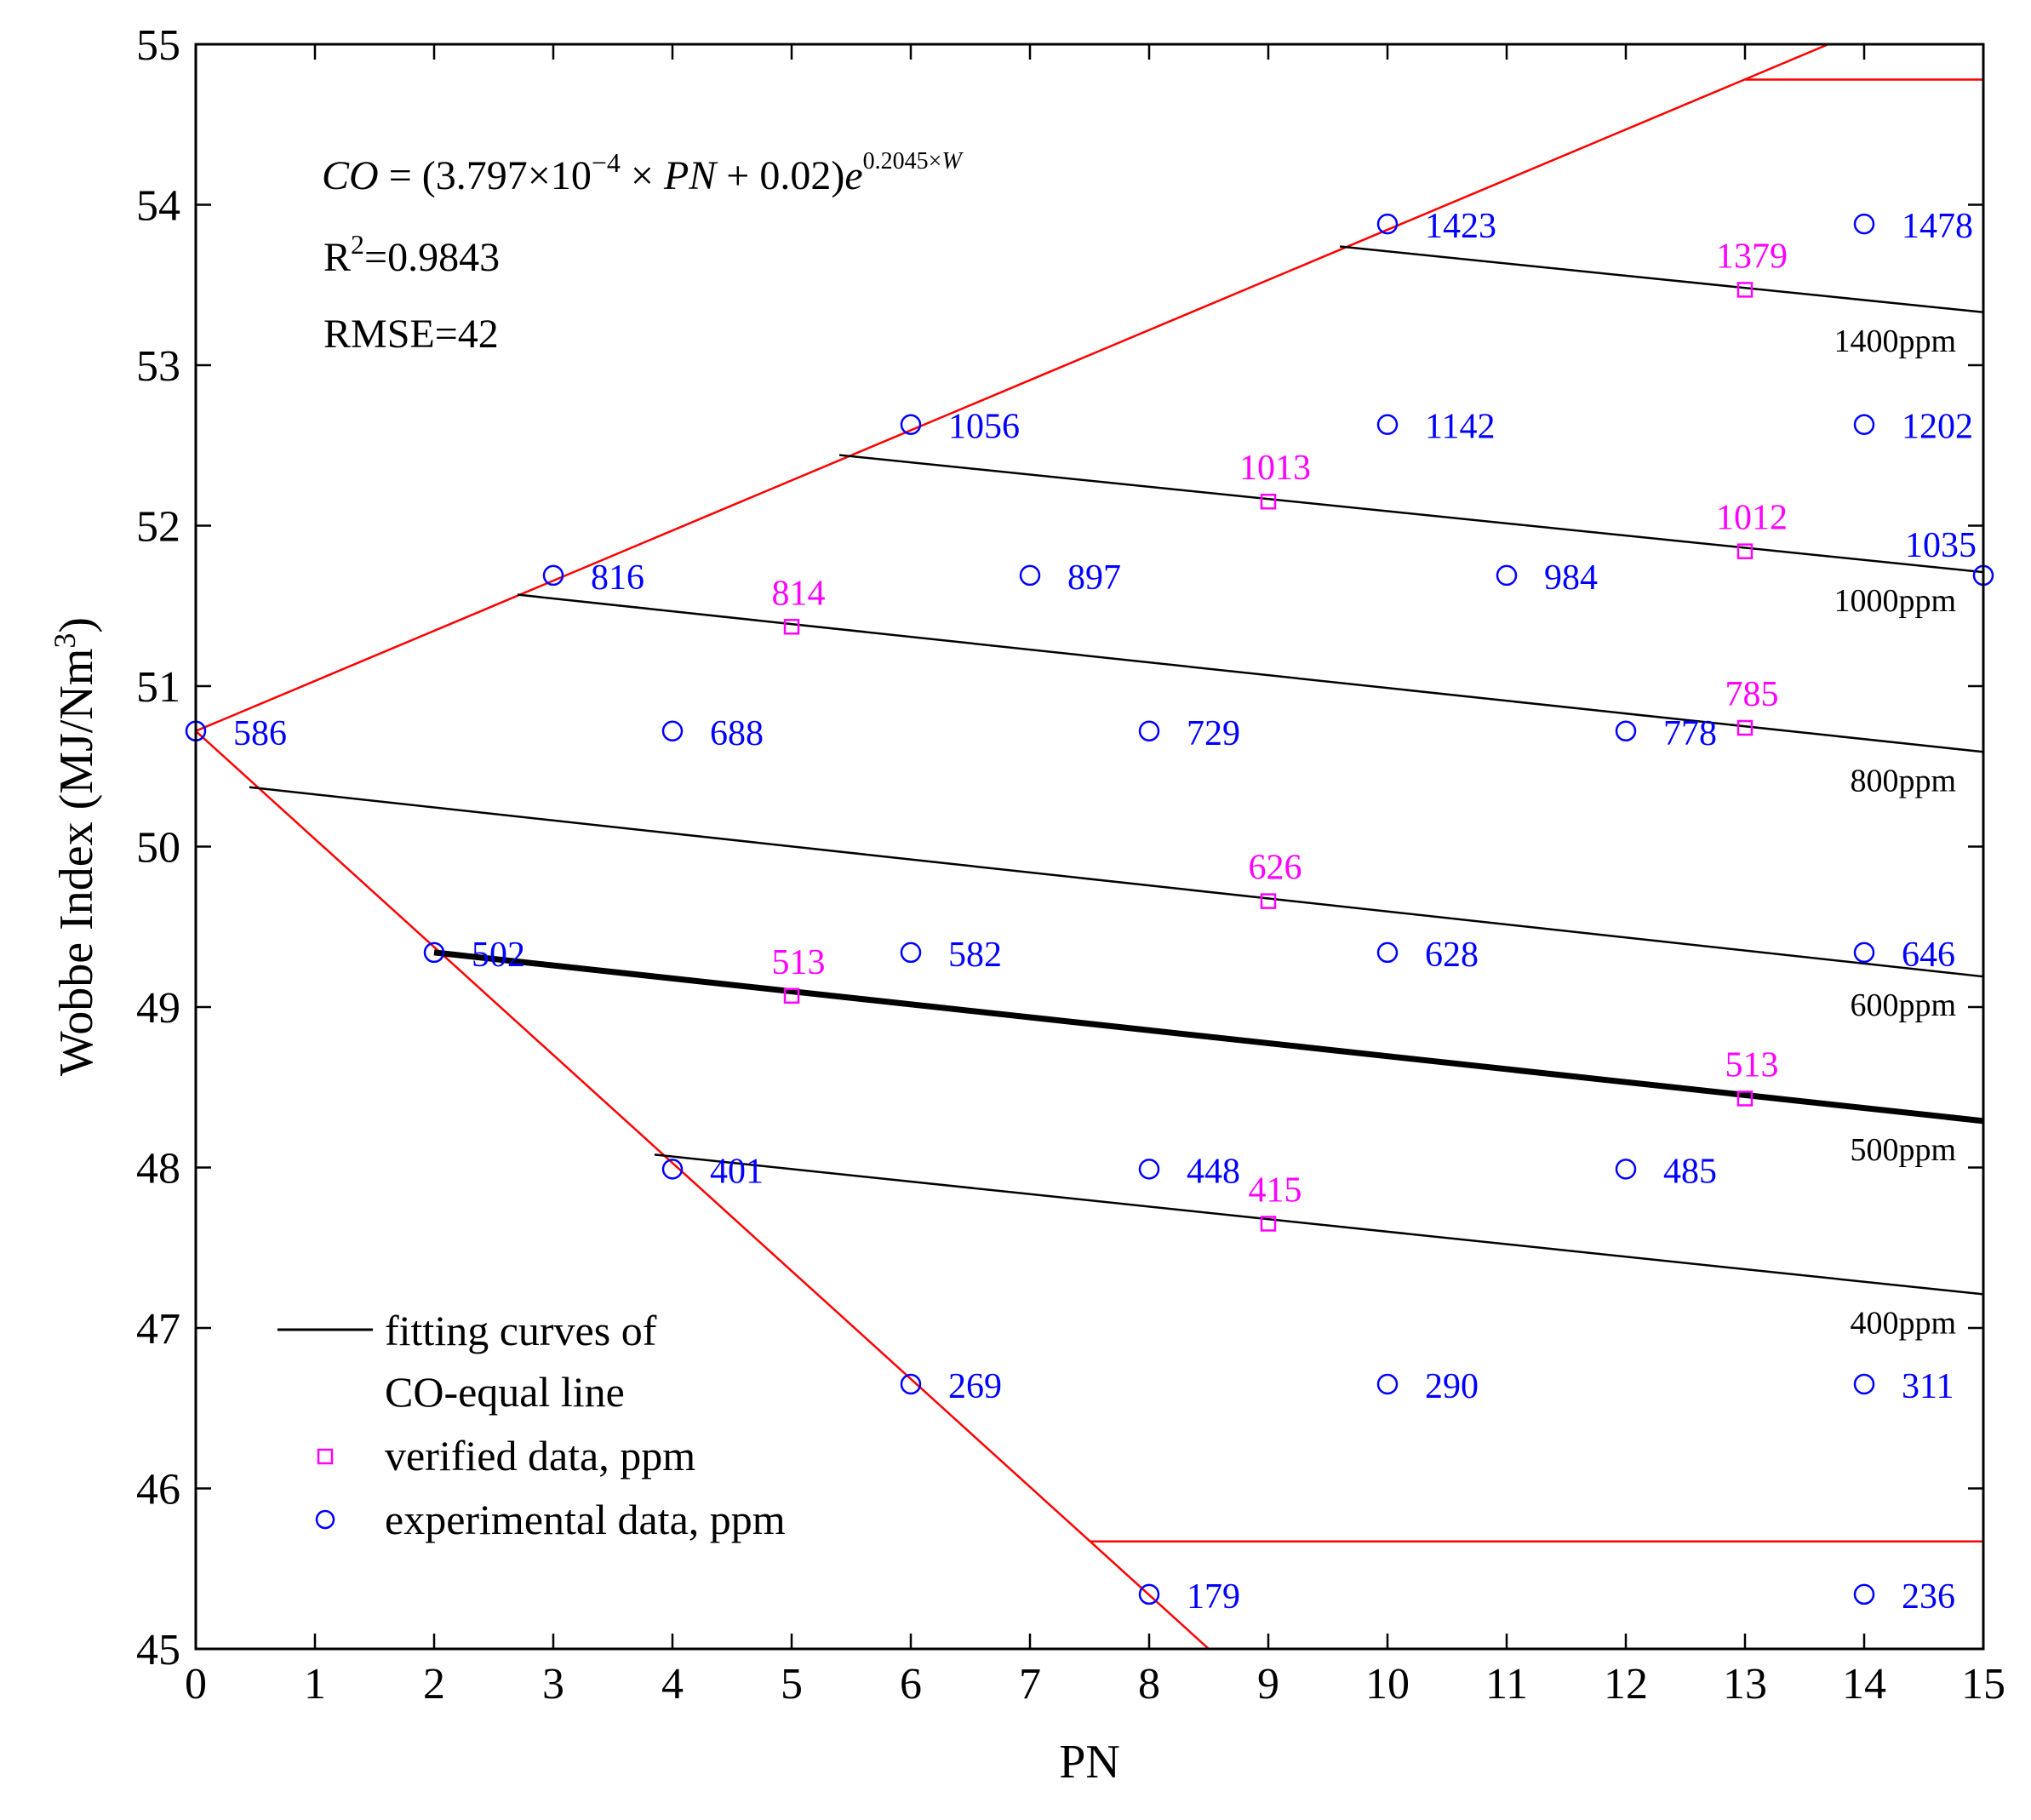 The width and height of the screenshot is (2031, 1820). Describe the element at coordinates (672, 1684) in the screenshot. I see `x-tick-label: 4` at that location.